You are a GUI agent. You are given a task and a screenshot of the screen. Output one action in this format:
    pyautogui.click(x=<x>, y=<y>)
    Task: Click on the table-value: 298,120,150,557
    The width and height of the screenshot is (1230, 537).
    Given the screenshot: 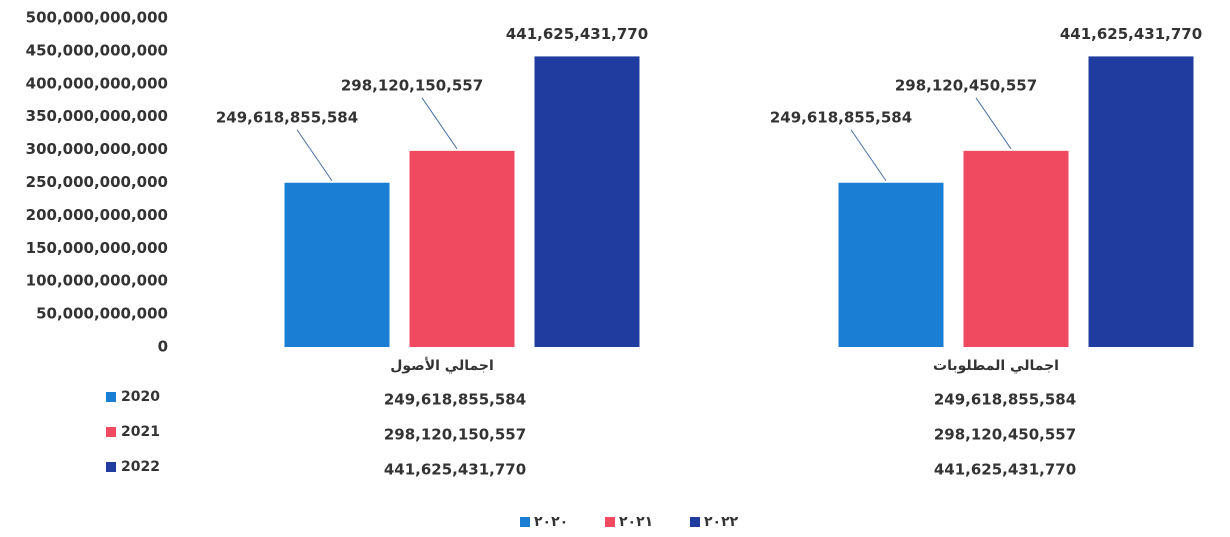 What is the action you would take?
    pyautogui.click(x=455, y=435)
    